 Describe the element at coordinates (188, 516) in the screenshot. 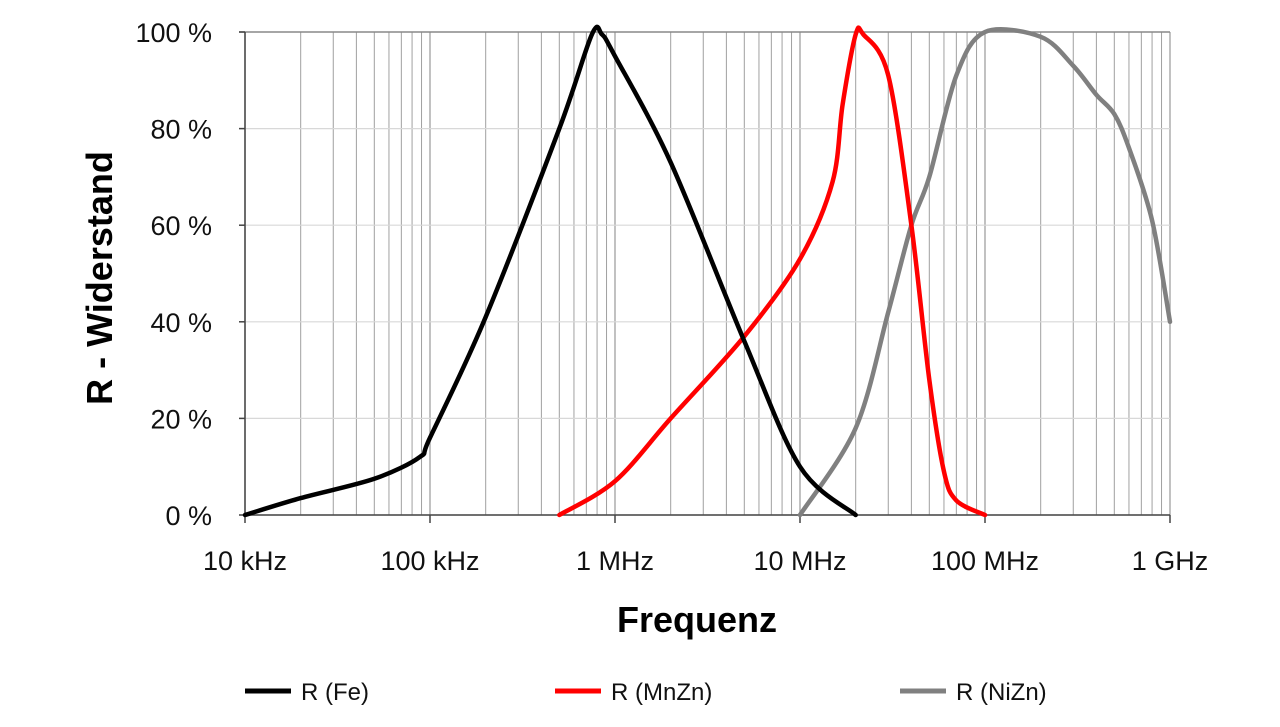

I see `y-tick-label: 0 %` at that location.